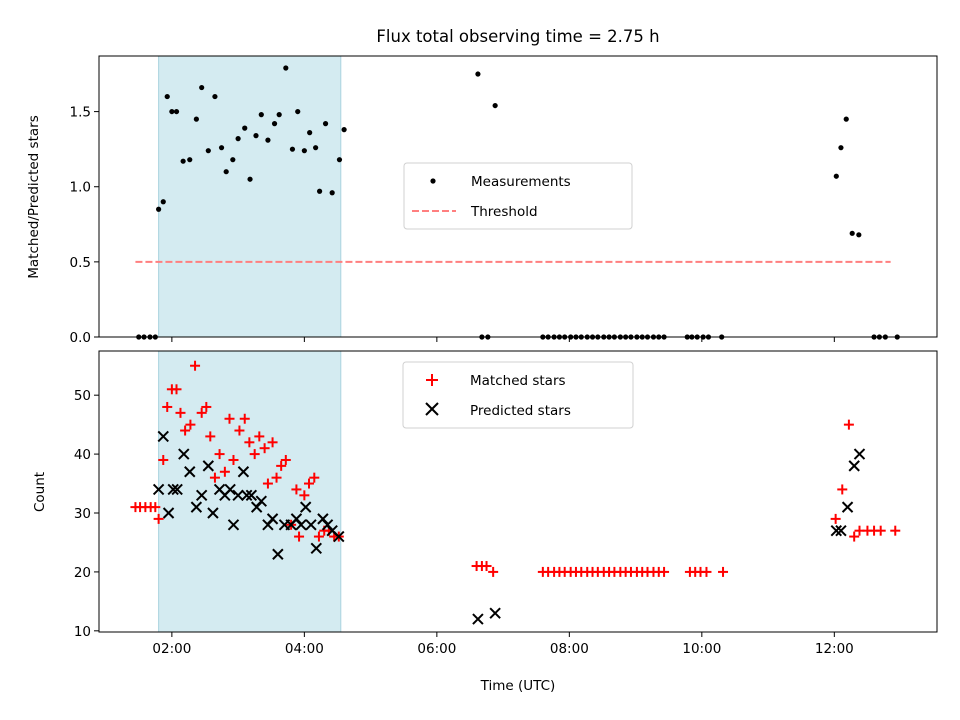  Describe the element at coordinates (432, 380) in the screenshot. I see `legend-matched-icon` at that location.